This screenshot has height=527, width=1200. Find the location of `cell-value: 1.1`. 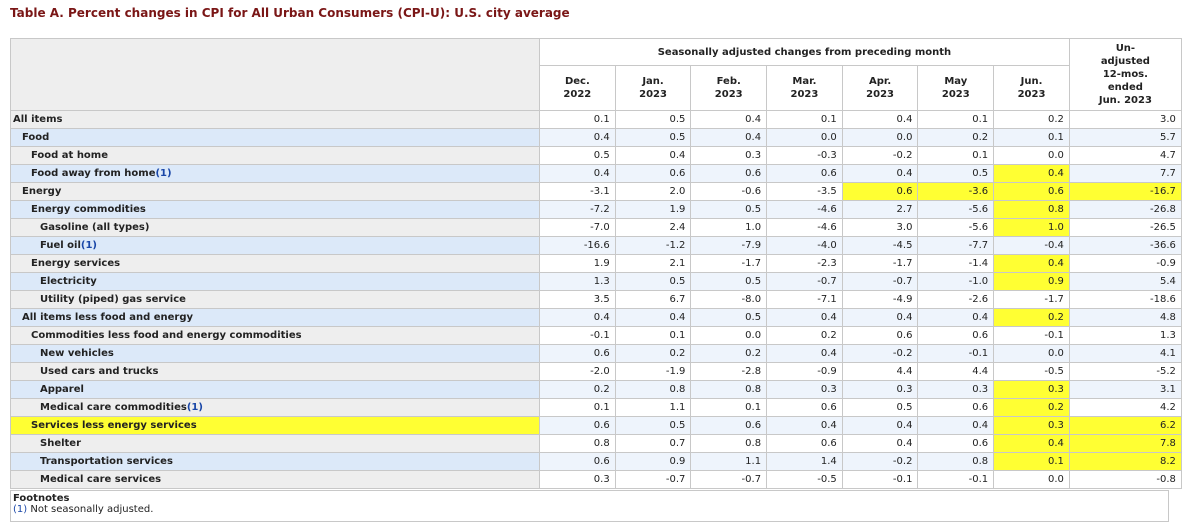

cell-value: 1.1 is located at coordinates (729, 461).